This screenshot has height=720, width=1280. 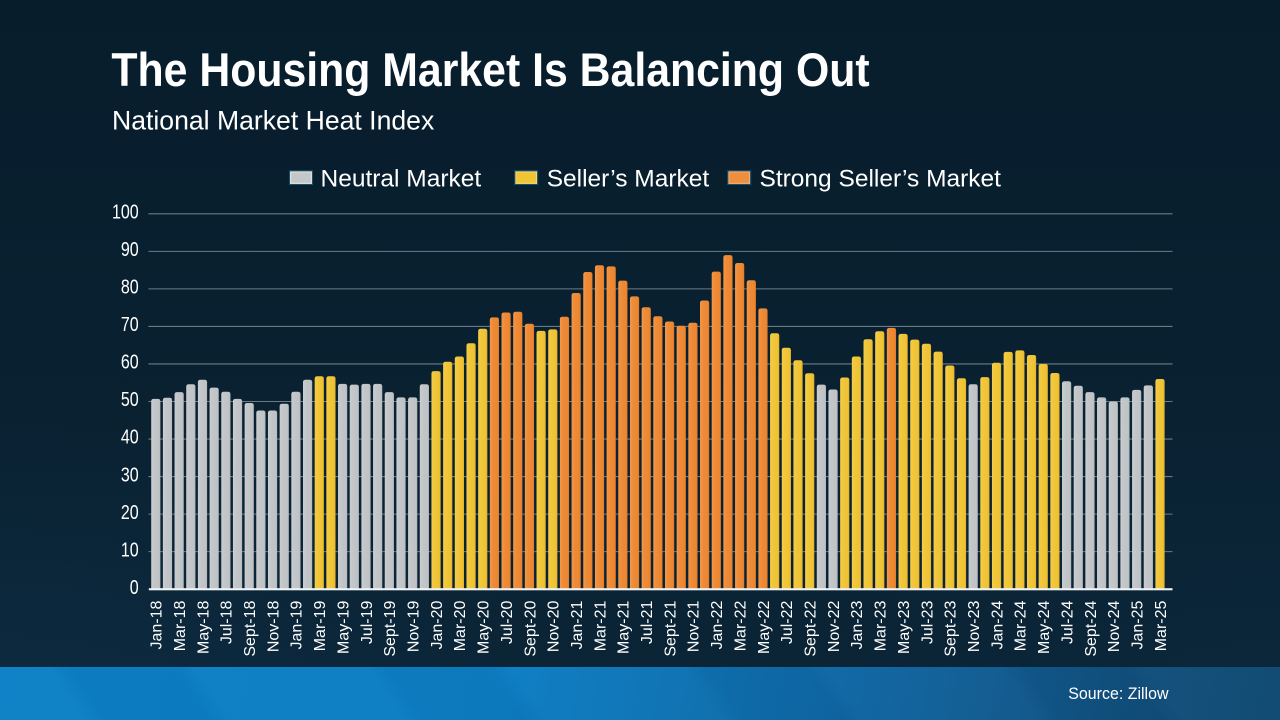 I want to click on svg-text: Seller’s Market, so click(x=628, y=178).